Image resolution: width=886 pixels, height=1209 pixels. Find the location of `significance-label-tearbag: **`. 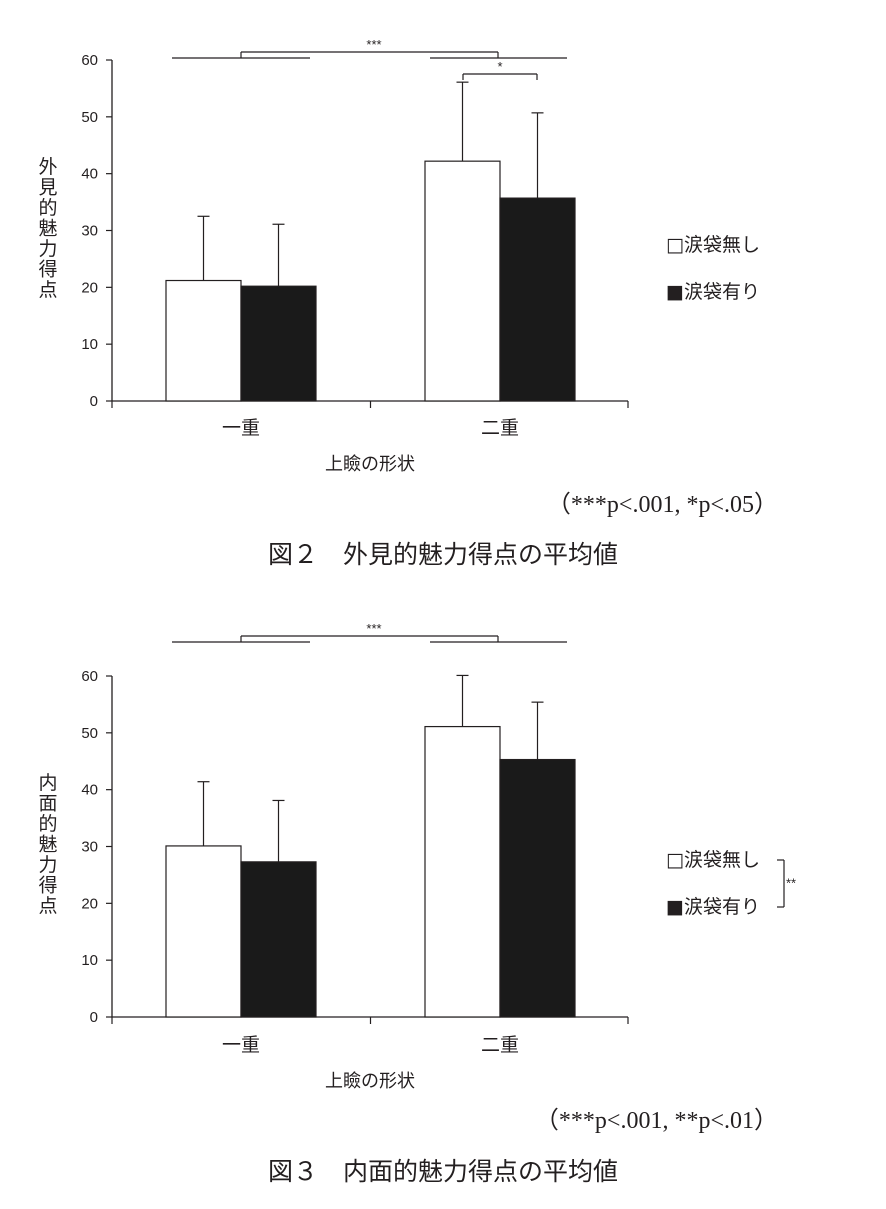

significance-label-tearbag: ** is located at coordinates (791, 883).